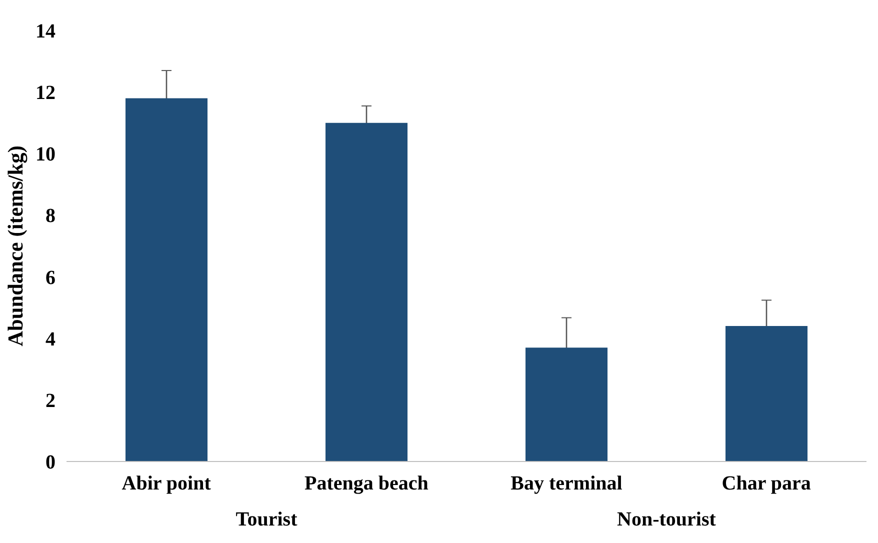 This screenshot has height=543, width=878. What do you see at coordinates (51, 463) in the screenshot?
I see `y-tick-label: 0` at bounding box center [51, 463].